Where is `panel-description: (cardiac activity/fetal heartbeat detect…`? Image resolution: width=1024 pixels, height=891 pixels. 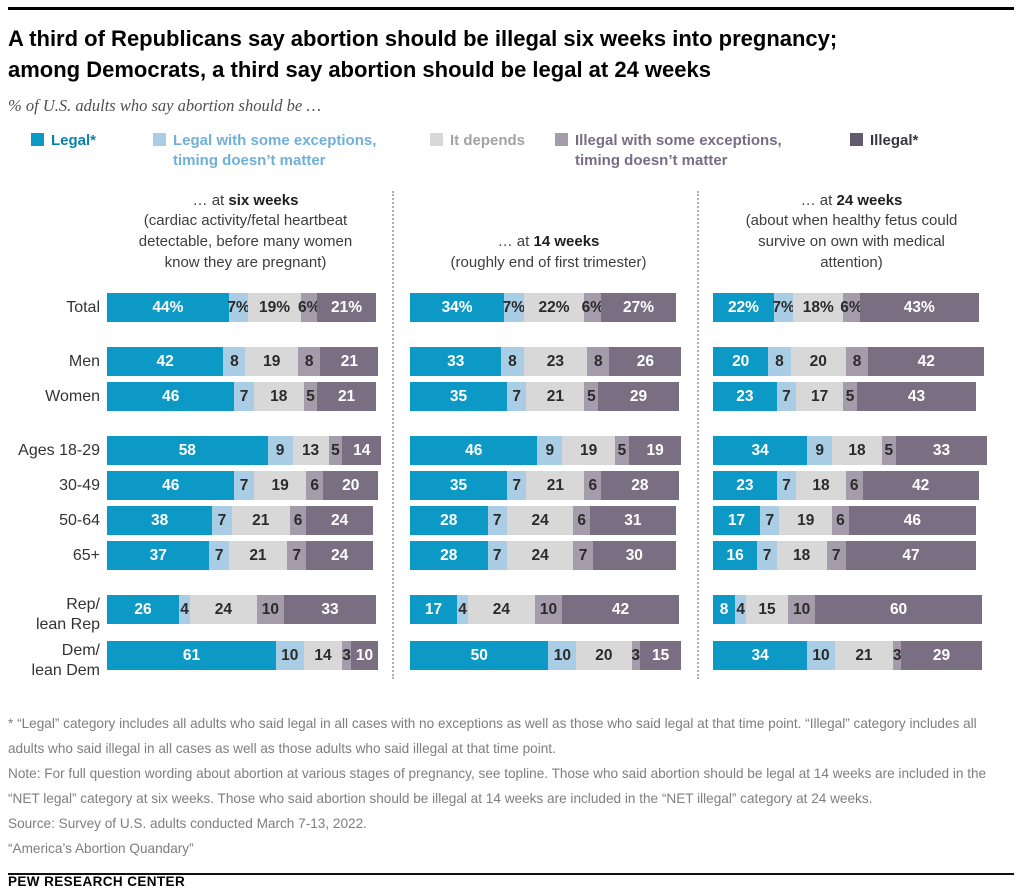
panel-description: (cardiac activity/fetal heartbeat detect… is located at coordinates (245, 241).